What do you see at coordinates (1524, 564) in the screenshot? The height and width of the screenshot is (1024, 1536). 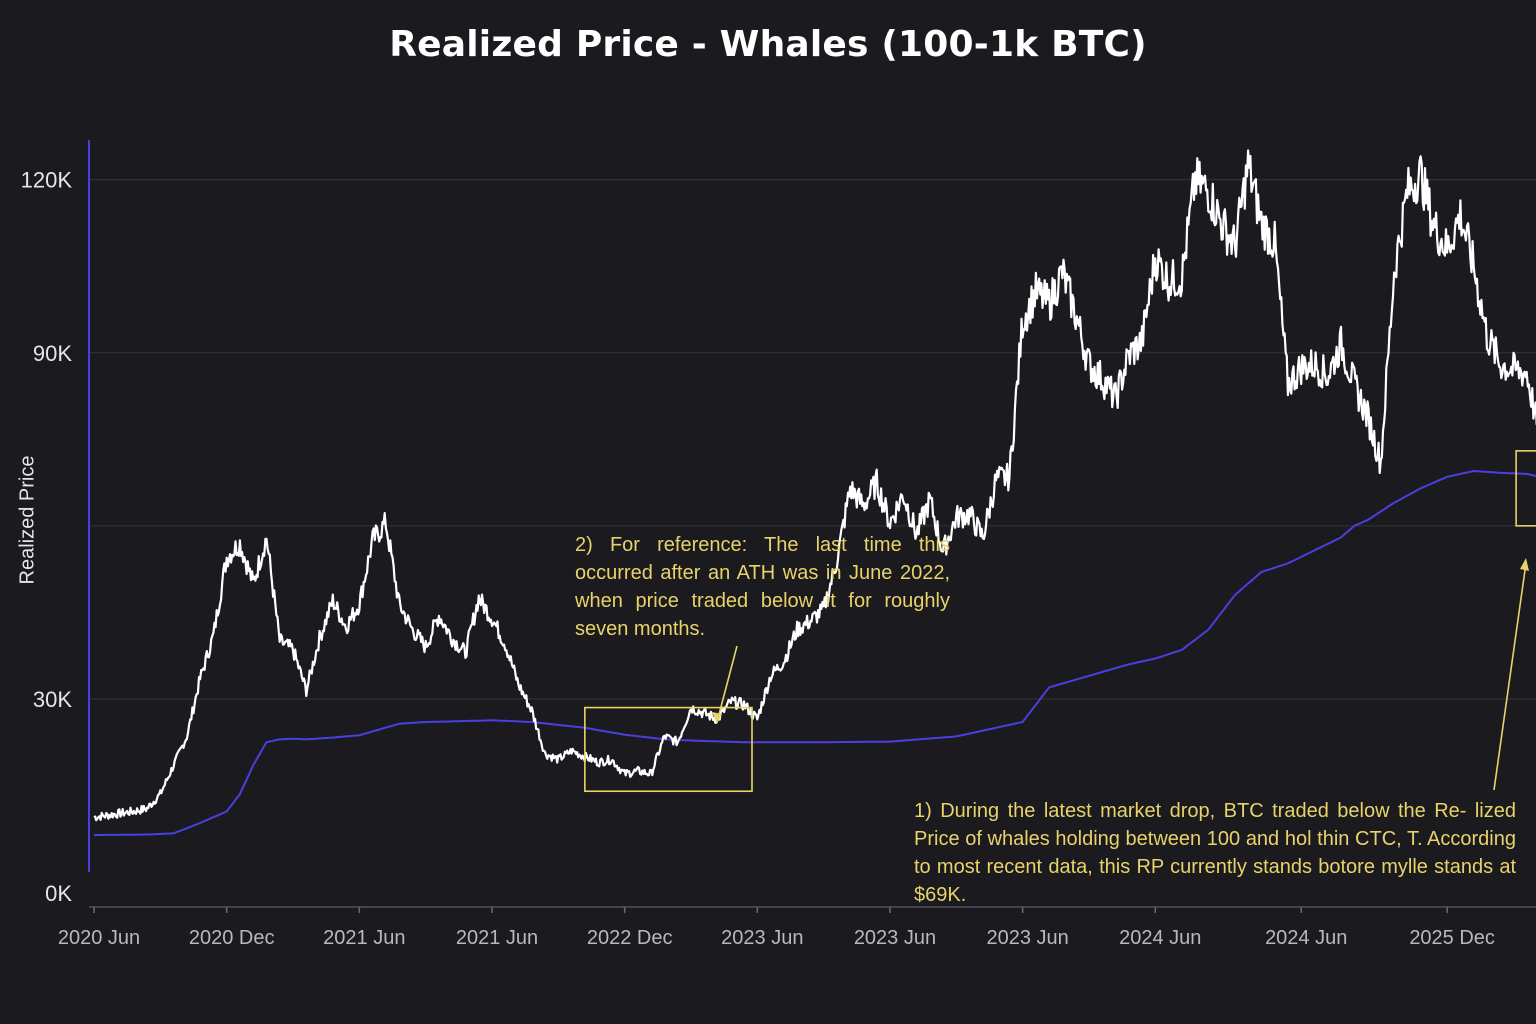 I see `annotation-1-arrowhead` at bounding box center [1524, 564].